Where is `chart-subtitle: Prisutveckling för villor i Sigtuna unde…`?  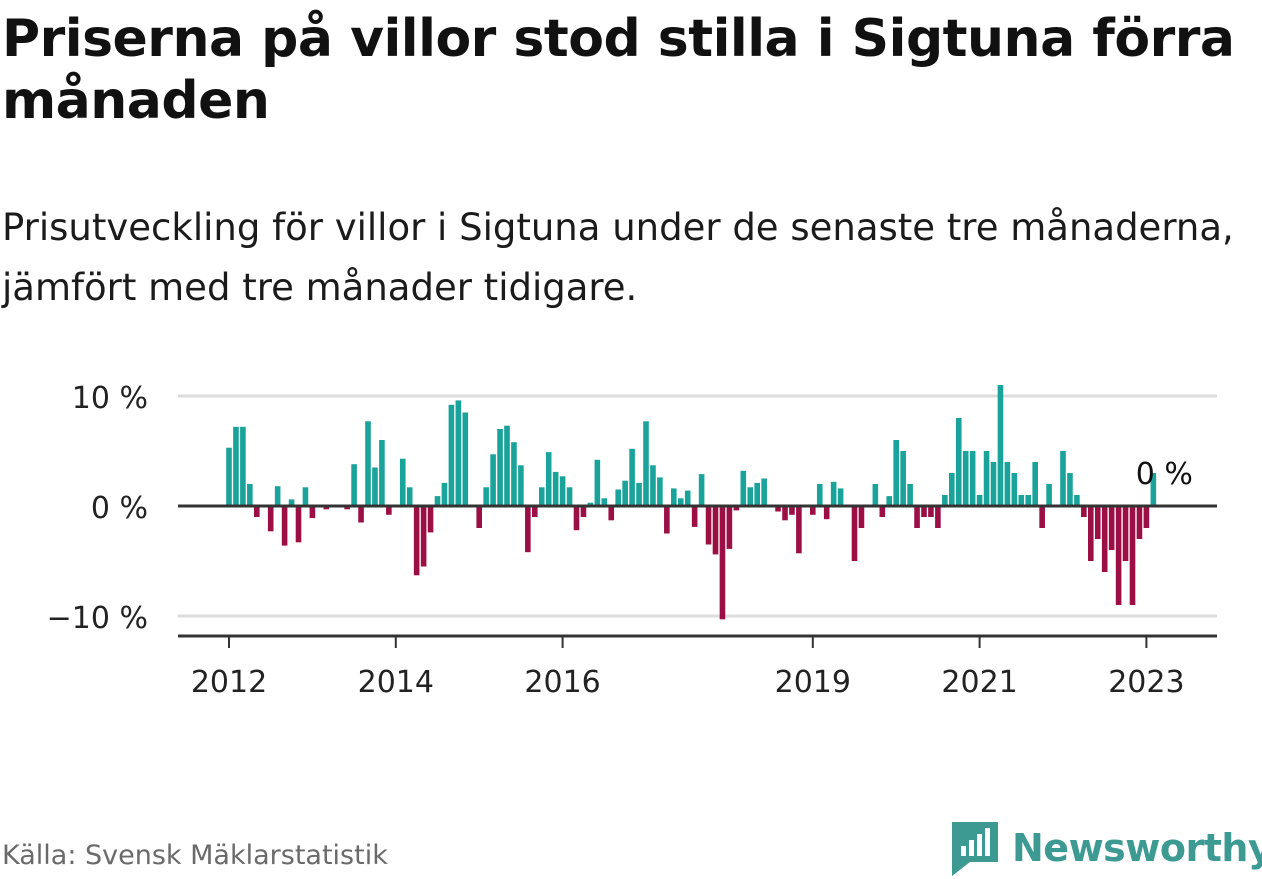 chart-subtitle: Prisutveckling för villor i Sigtuna unde… is located at coordinates (618, 257).